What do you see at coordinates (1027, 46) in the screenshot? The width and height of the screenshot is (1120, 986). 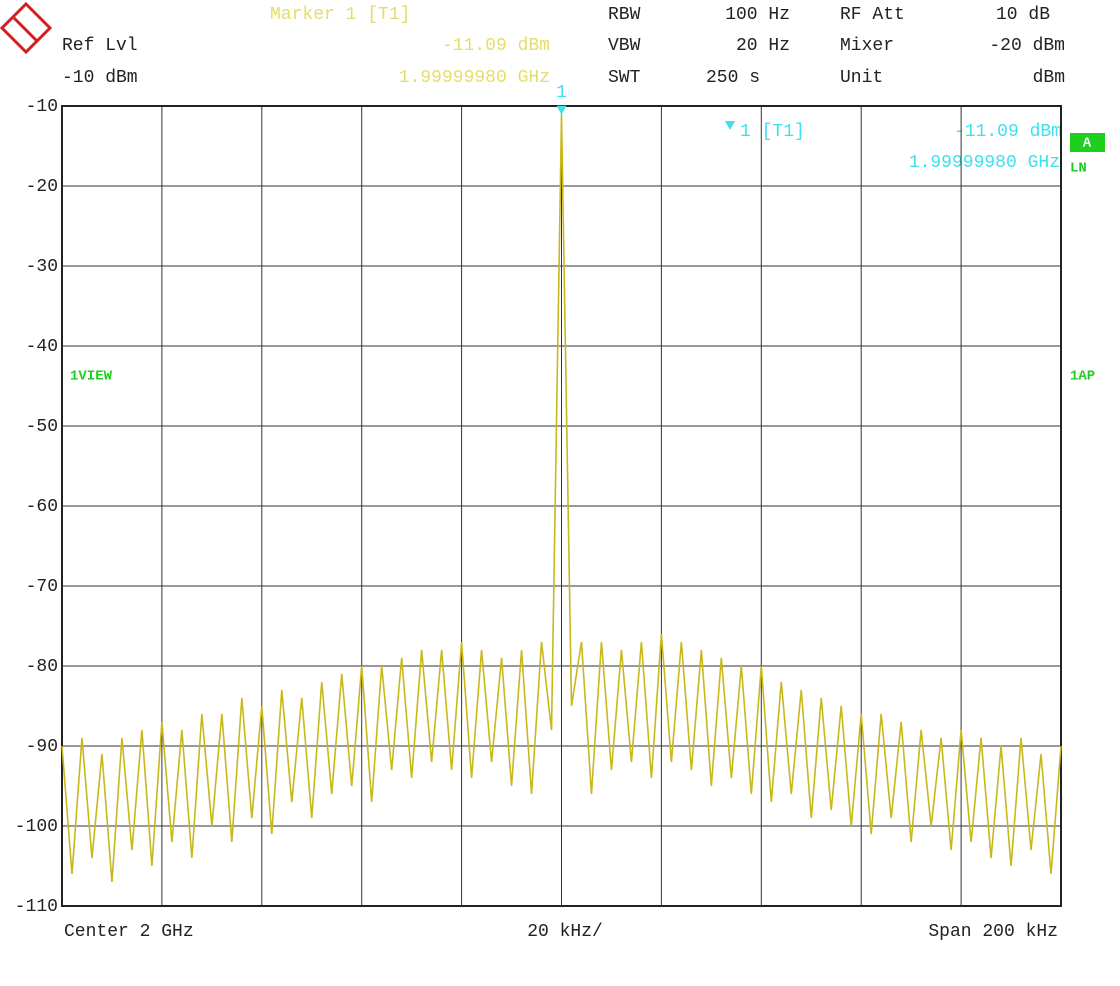 I see `mixer-value: -20 dBm` at bounding box center [1027, 46].